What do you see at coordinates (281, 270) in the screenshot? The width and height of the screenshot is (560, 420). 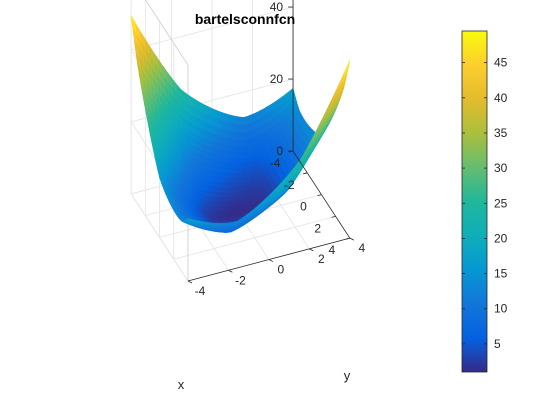 I see `y-tick-label: 0` at bounding box center [281, 270].